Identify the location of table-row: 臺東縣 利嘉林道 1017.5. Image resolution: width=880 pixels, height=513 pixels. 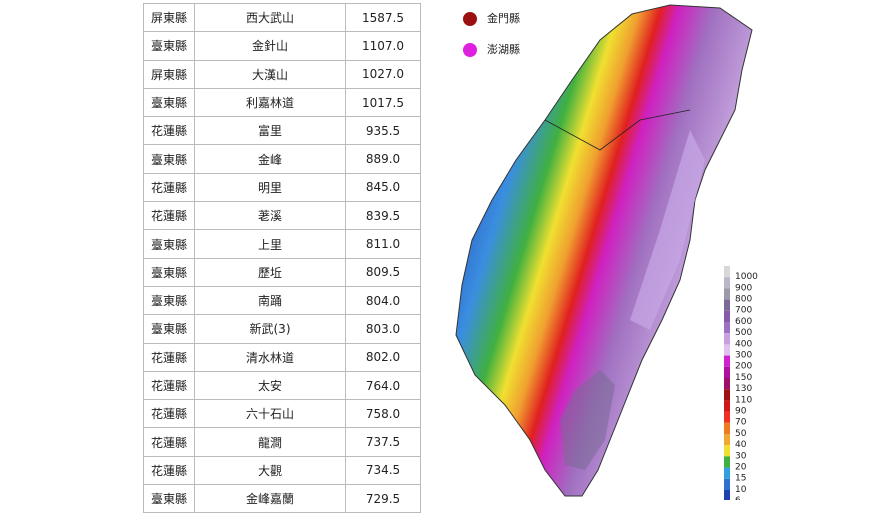
(282, 102).